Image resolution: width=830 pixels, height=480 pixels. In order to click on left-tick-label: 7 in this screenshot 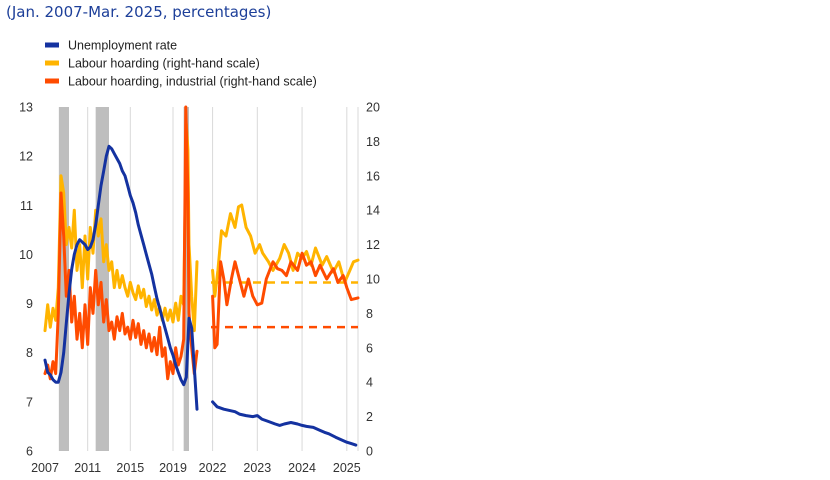, I will do `click(29, 402)`.